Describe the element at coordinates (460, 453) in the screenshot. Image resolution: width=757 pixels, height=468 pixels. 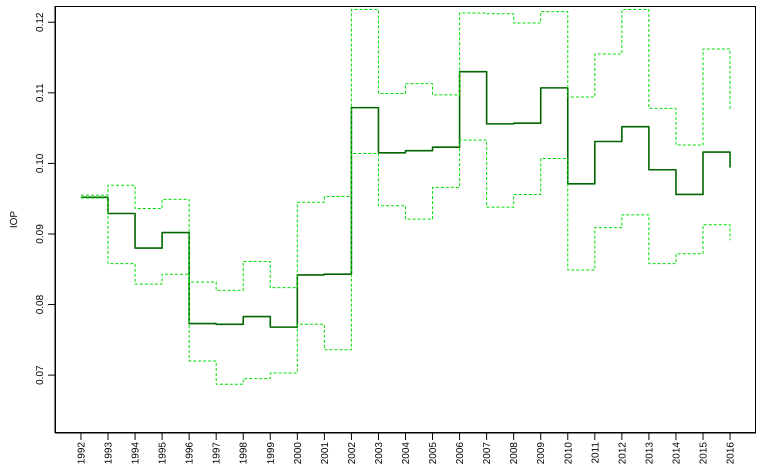
I see `x-tick-label: 2006` at that location.